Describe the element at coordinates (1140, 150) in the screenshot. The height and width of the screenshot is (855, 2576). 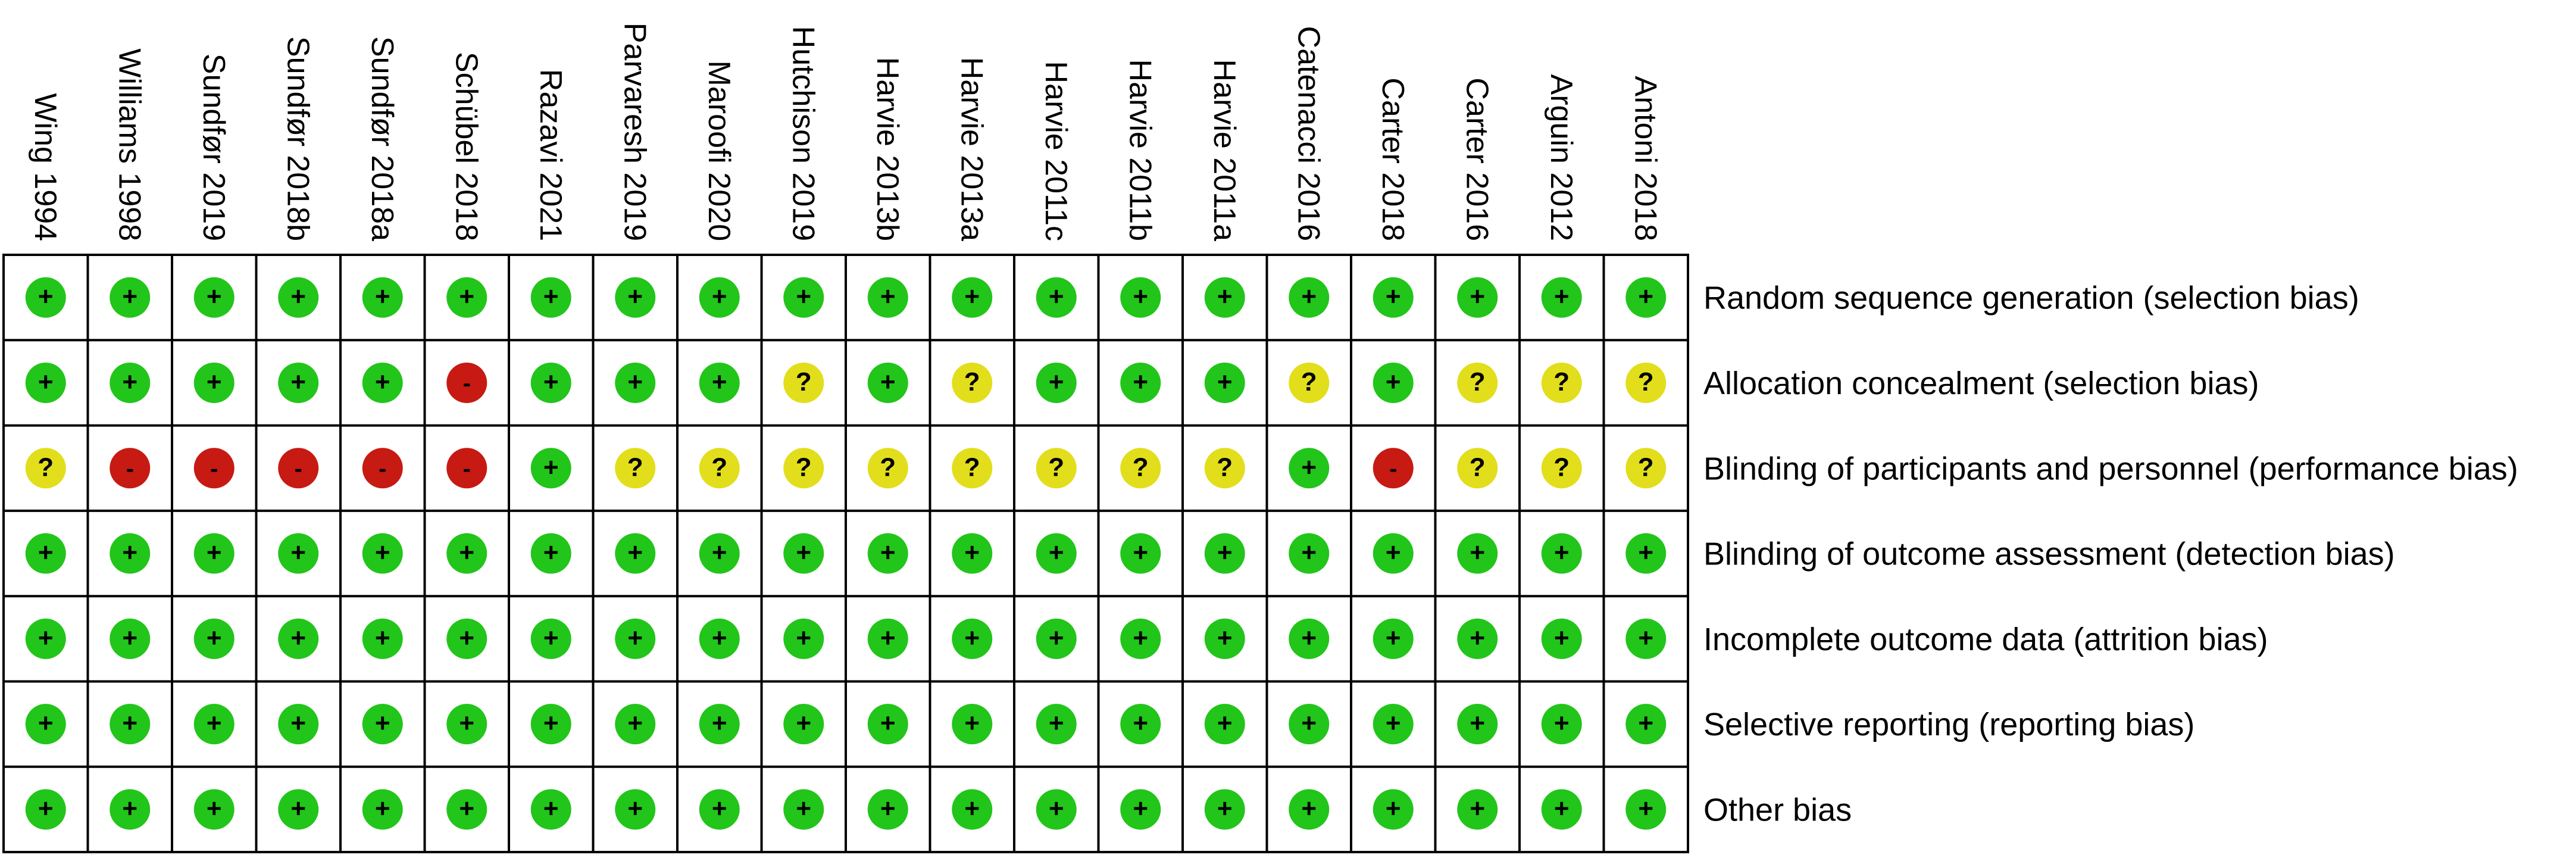
I see `study-label: Harvie 2011b` at that location.